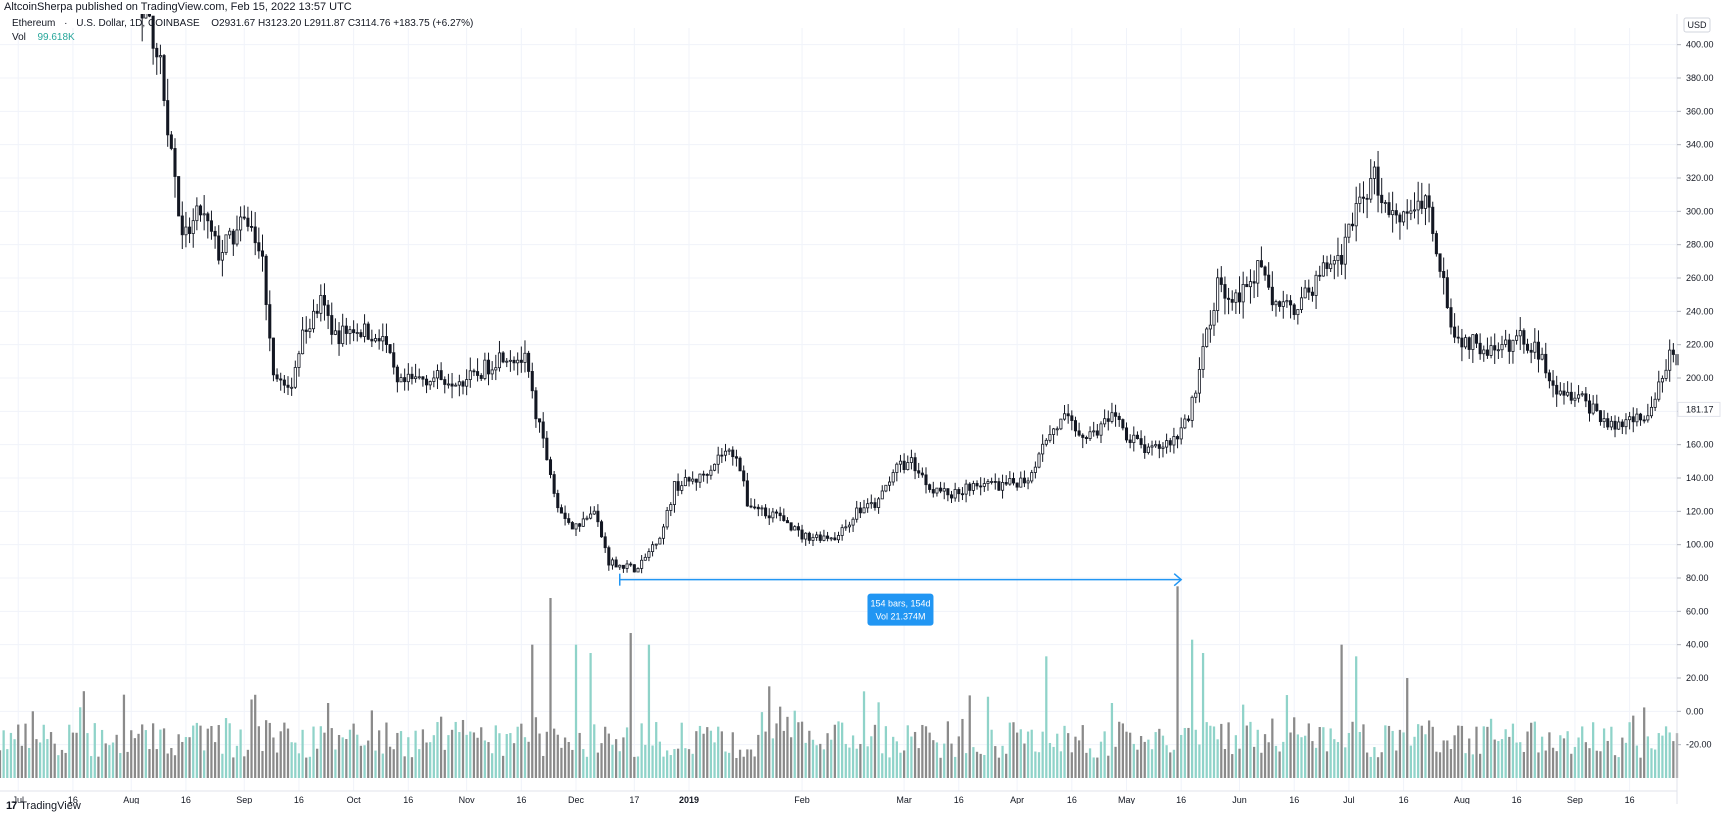 This screenshot has height=815, width=1721. Describe the element at coordinates (900, 609) in the screenshot. I see `measure-label-box` at that location.